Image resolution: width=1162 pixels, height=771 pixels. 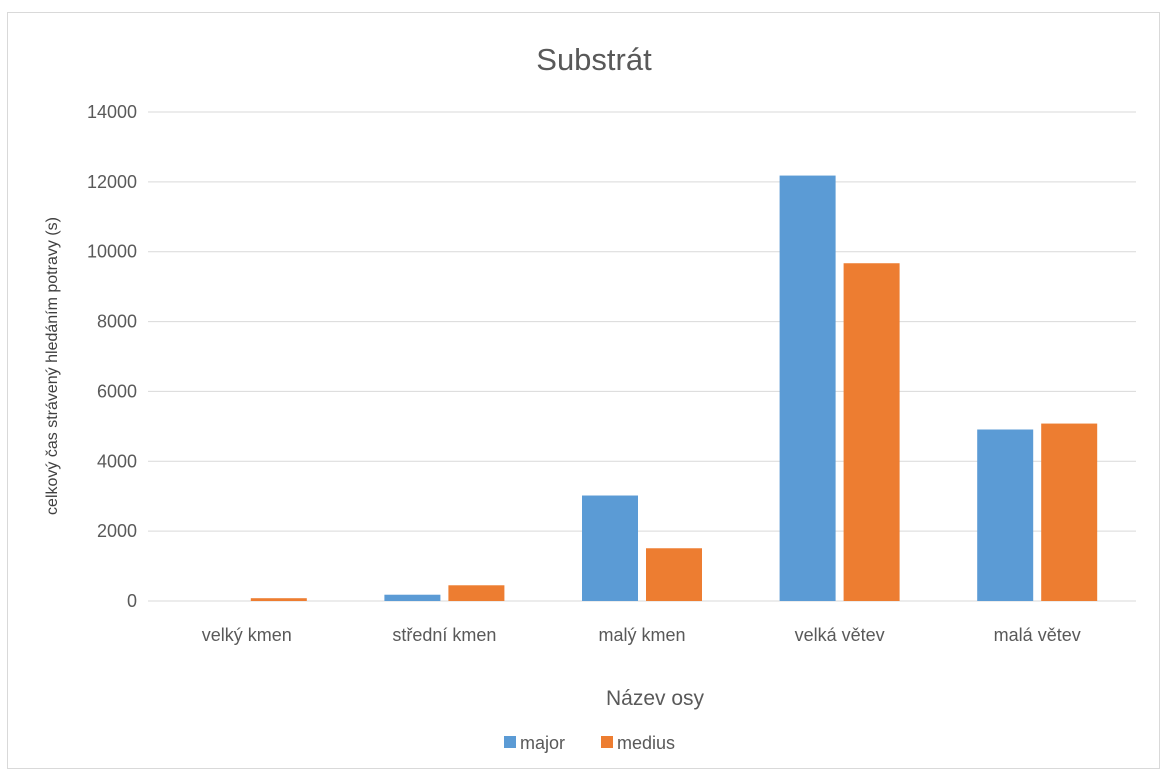 What do you see at coordinates (132, 601) in the screenshot?
I see `y-tick-label: 0` at bounding box center [132, 601].